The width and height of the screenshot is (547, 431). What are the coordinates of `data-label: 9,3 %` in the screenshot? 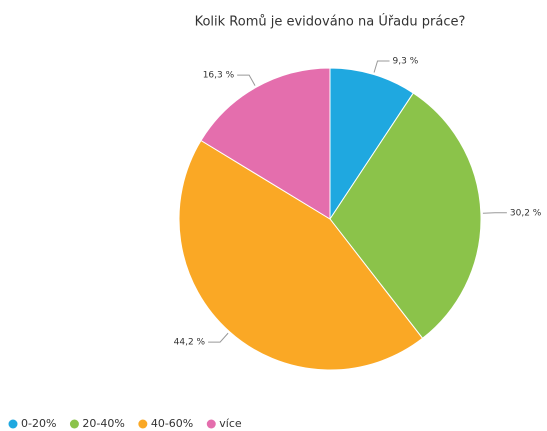 It's located at (406, 61).